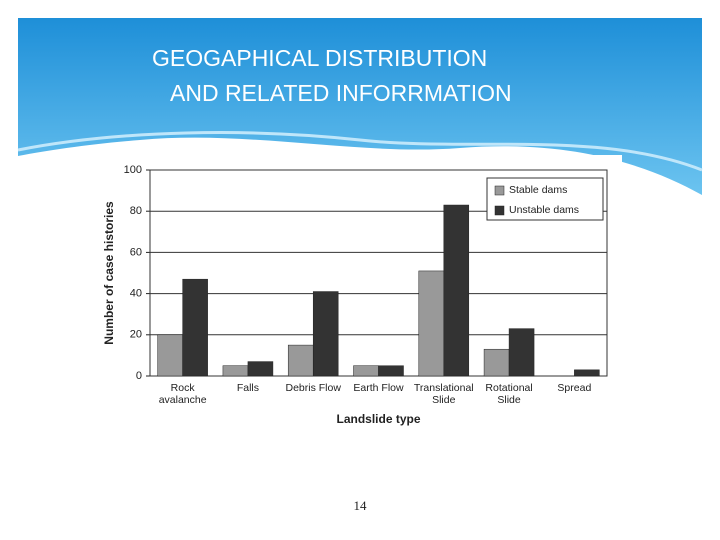 The image size is (720, 540). Describe the element at coordinates (444, 388) in the screenshot. I see `x-tick-label: Translational` at that location.